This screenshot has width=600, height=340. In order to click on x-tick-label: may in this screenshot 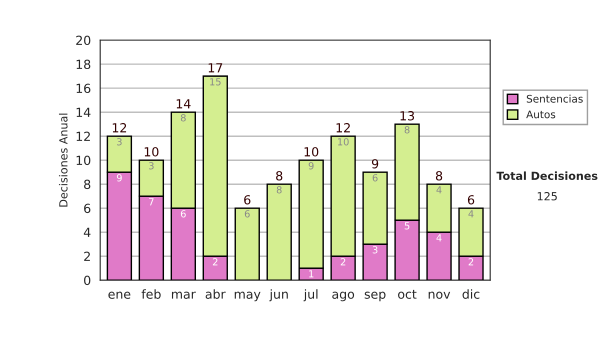, I will do `click(247, 297)`.